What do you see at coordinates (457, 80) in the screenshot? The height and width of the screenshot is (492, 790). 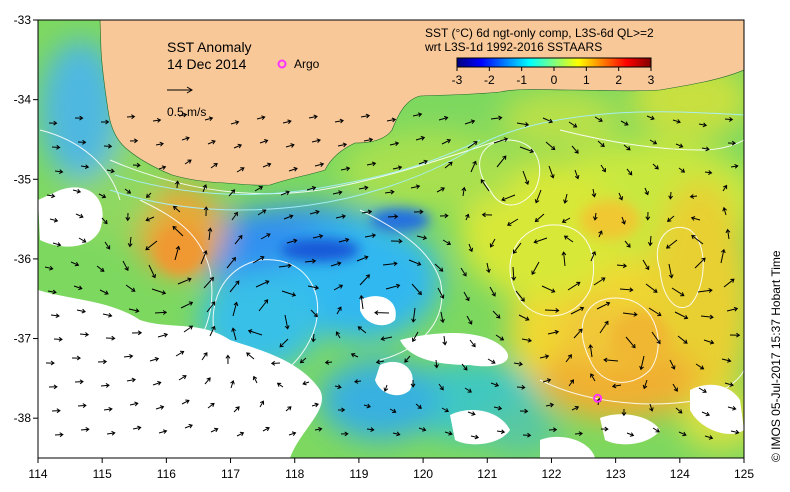 I see `colorbar-tick-label: -3` at bounding box center [457, 80].